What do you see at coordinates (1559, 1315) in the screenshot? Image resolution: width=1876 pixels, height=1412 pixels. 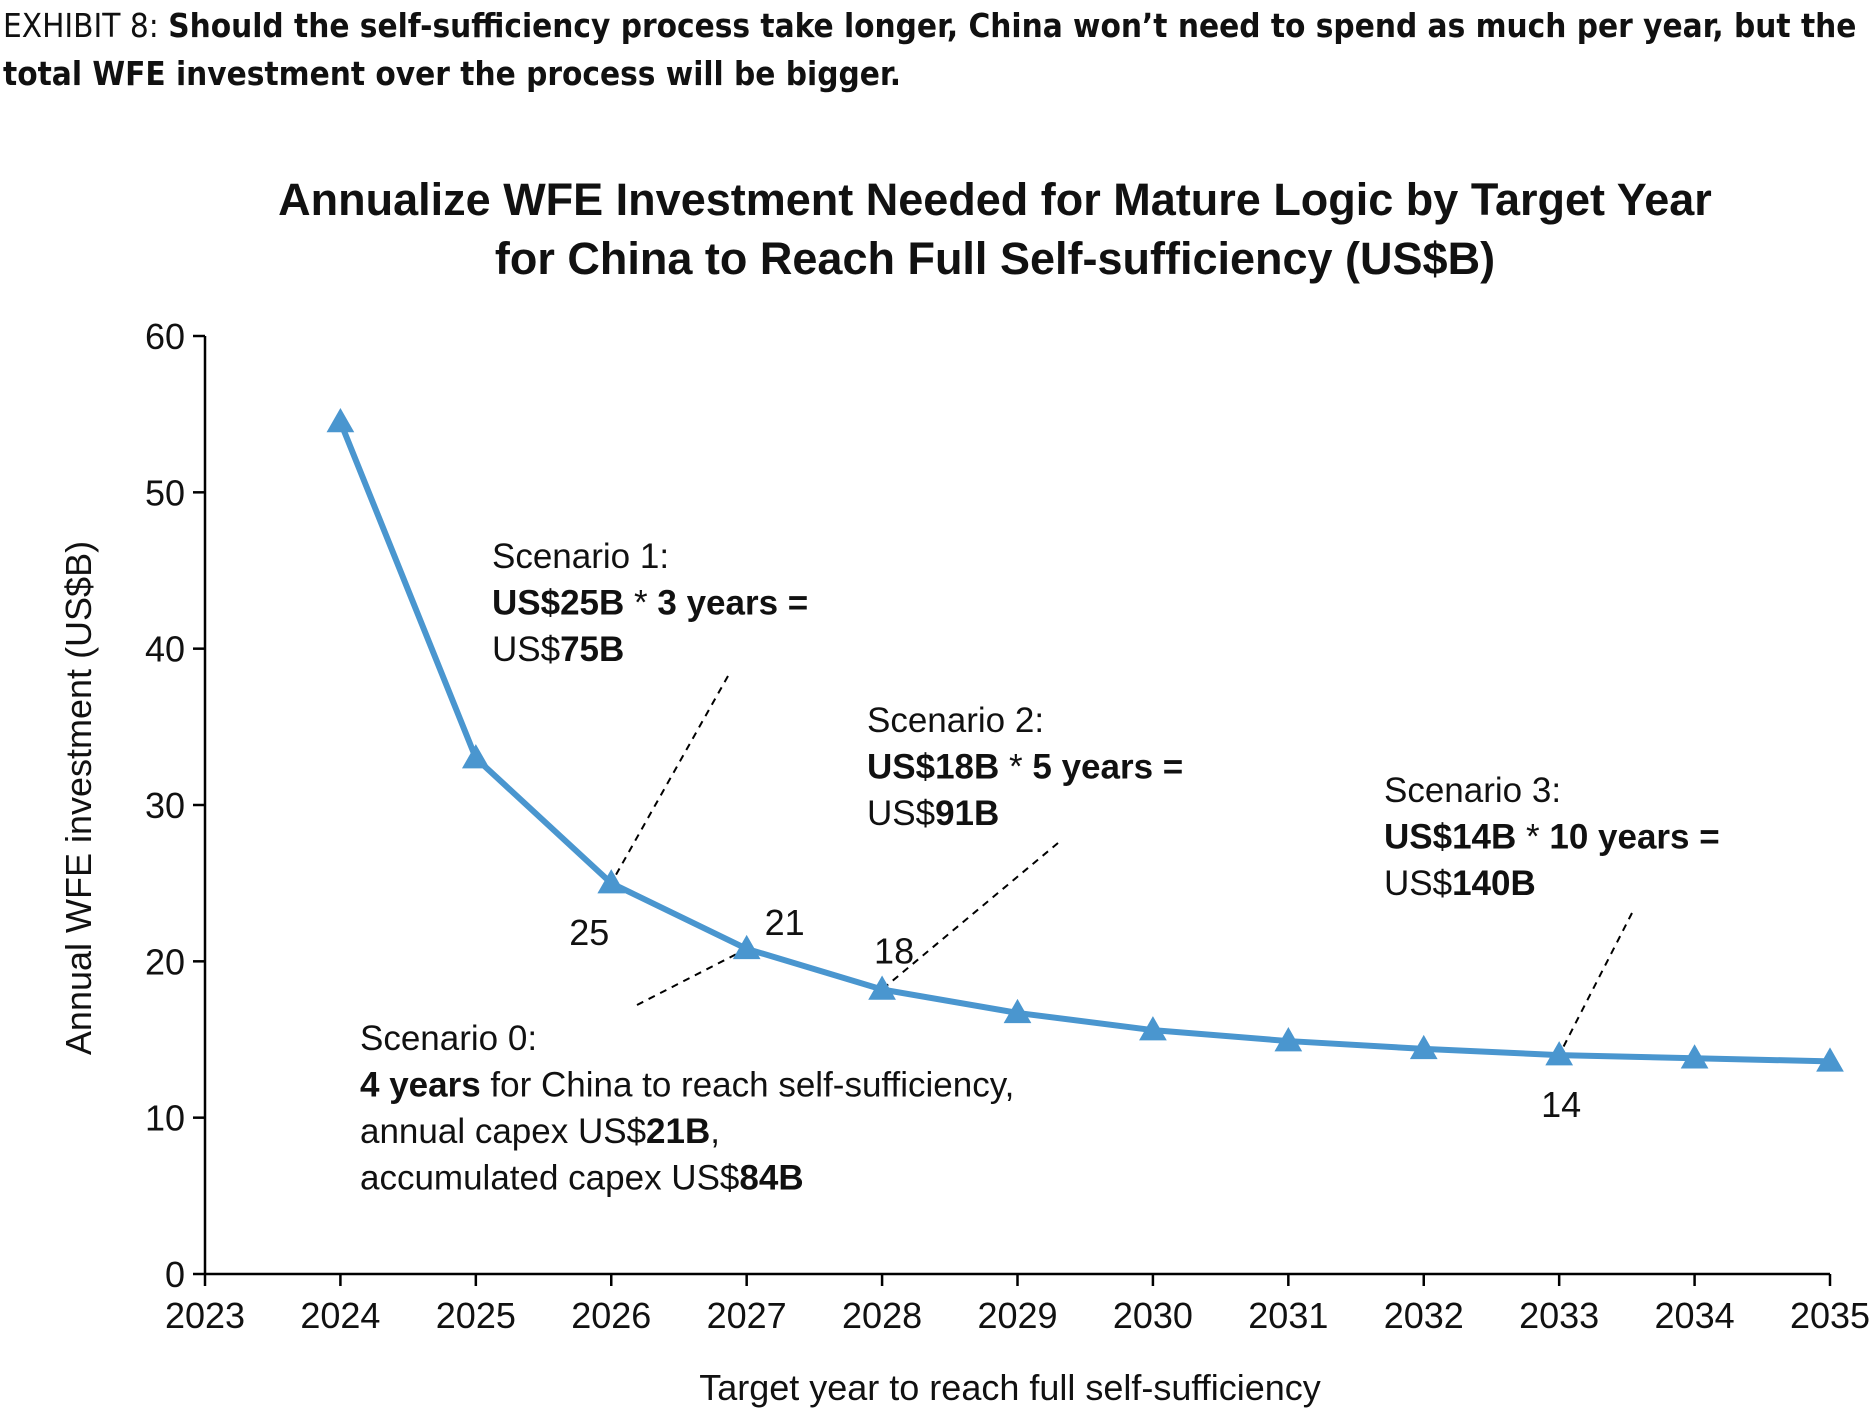 I see `x-tick-label: 2033` at bounding box center [1559, 1315].